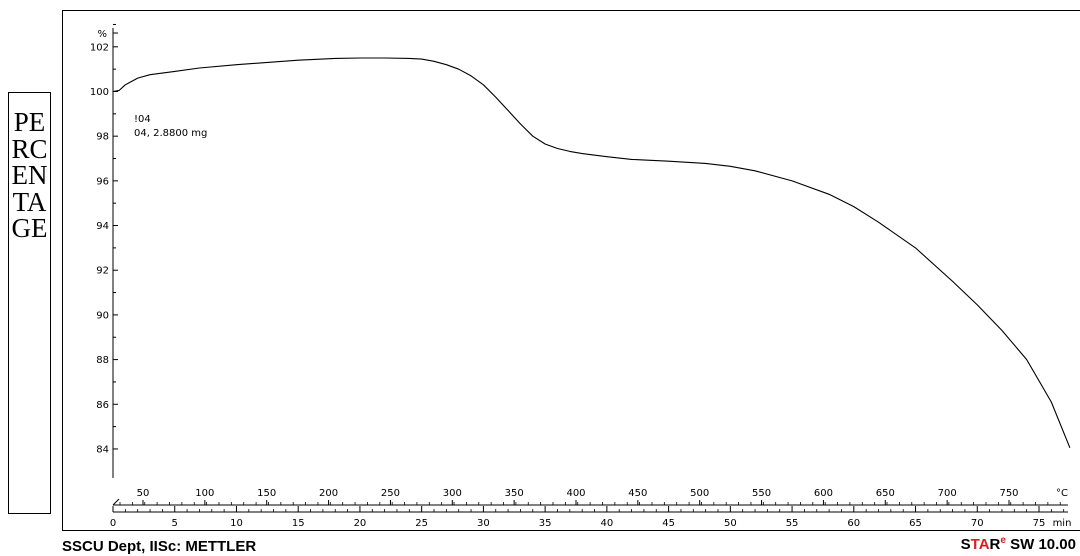 The height and width of the screenshot is (556, 1080). Describe the element at coordinates (29, 303) in the screenshot. I see `y-axis-label-box: PERCENTAGE` at that location.